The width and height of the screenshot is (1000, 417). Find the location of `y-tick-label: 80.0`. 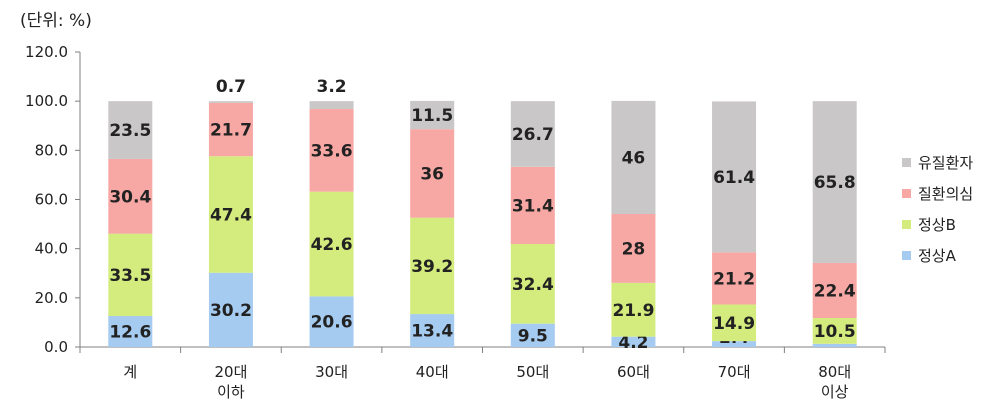

y-tick-label: 80.0 is located at coordinates (51, 150).